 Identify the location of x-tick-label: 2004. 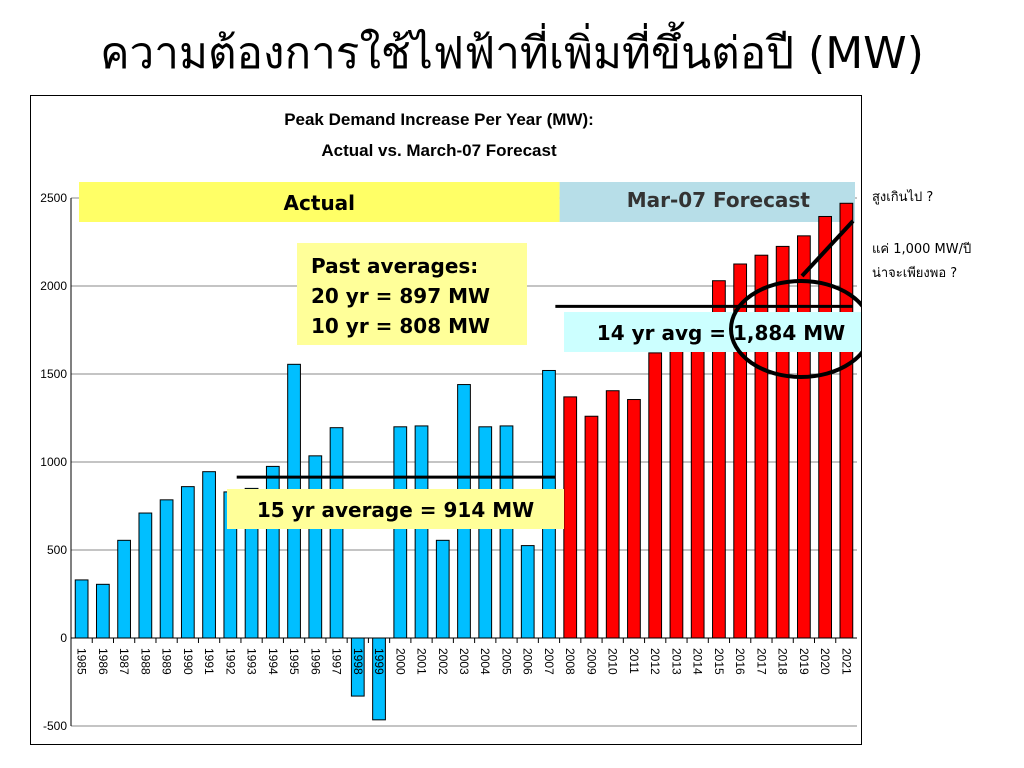
(485, 661).